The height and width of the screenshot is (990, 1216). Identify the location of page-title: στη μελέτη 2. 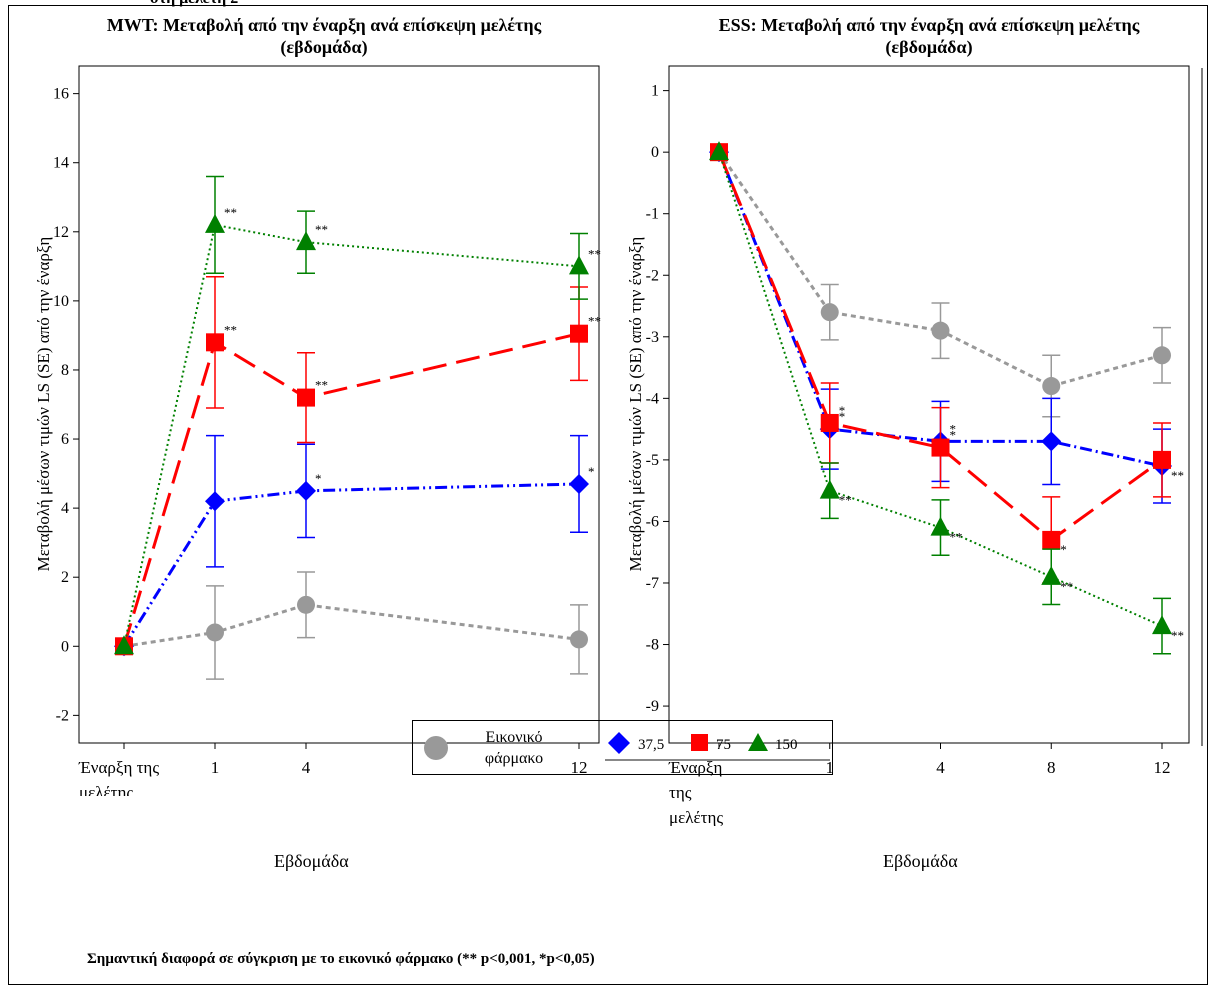
(194, 4).